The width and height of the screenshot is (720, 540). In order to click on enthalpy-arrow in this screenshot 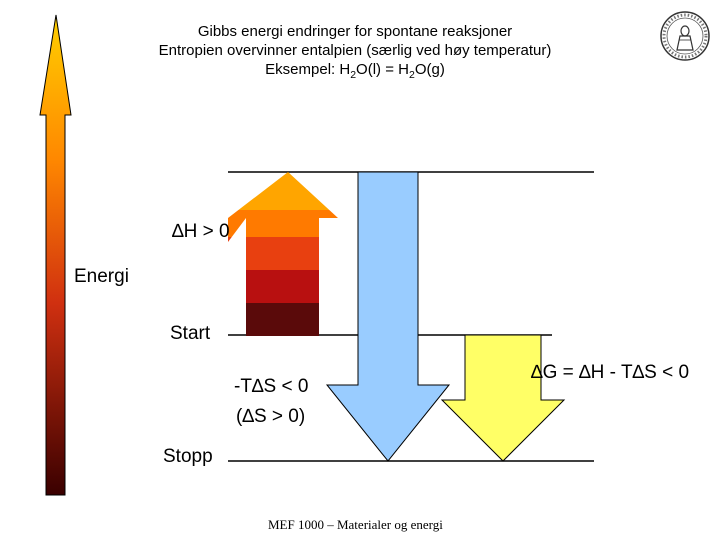, I will do `click(283, 254)`.